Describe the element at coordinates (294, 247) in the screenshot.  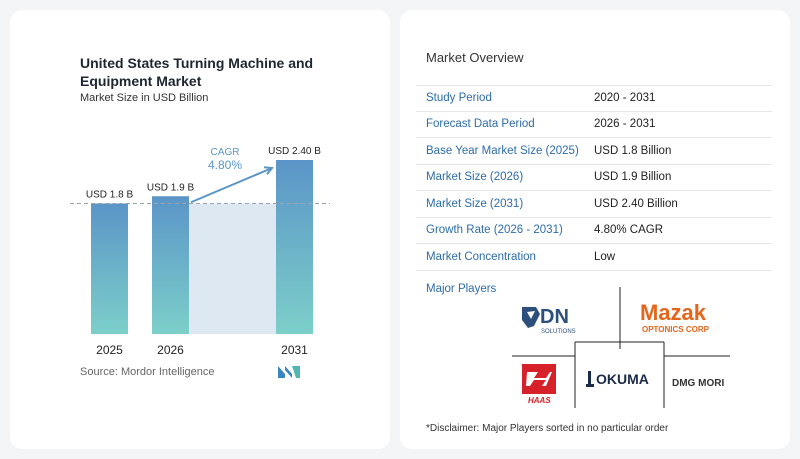
I see `bar-2031` at that location.